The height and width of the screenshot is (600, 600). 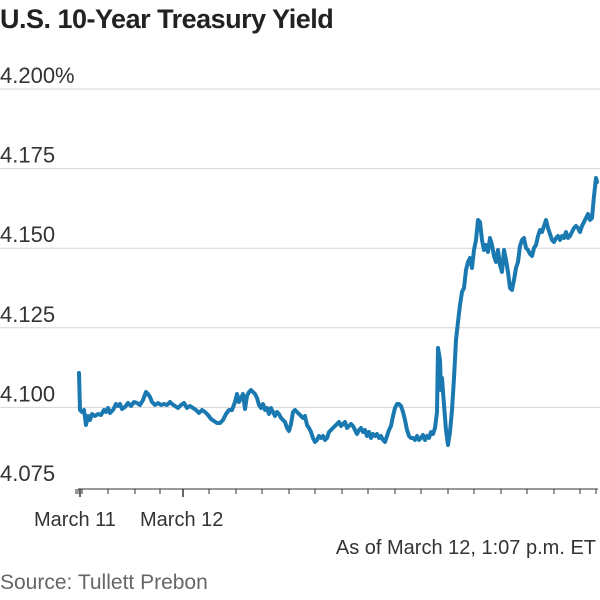 I want to click on y-tick-label: 4.150, so click(x=27, y=234).